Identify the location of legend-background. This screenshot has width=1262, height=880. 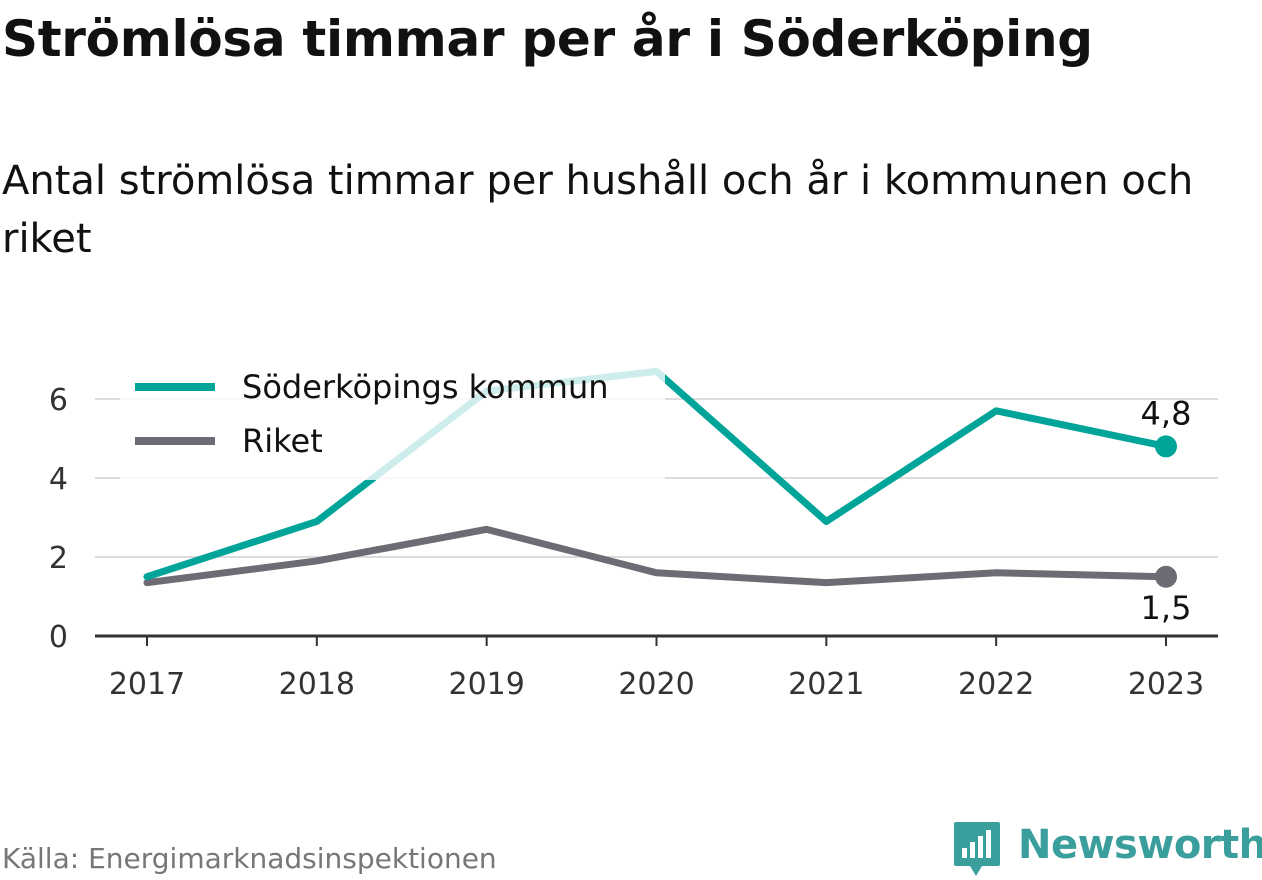
(392, 416).